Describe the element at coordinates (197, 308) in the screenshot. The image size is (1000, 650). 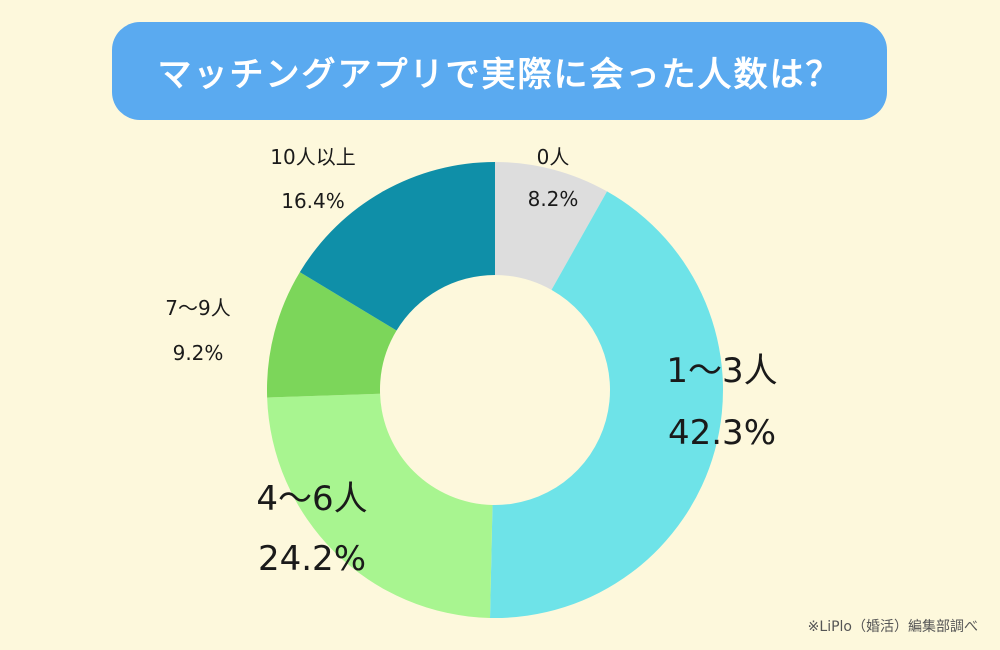
I see `slice-label-3: 7〜9人` at that location.